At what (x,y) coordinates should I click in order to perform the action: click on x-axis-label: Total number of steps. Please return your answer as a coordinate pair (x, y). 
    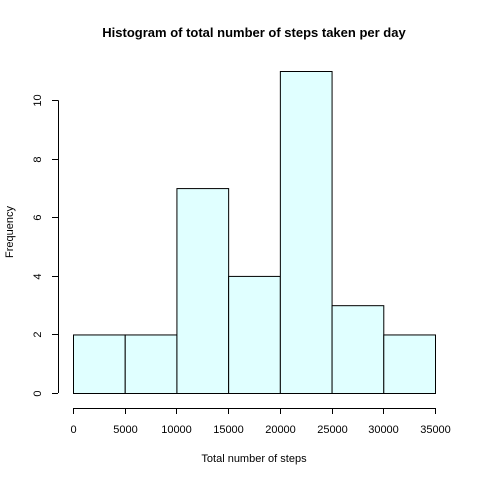
    Looking at the image, I should click on (254, 459).